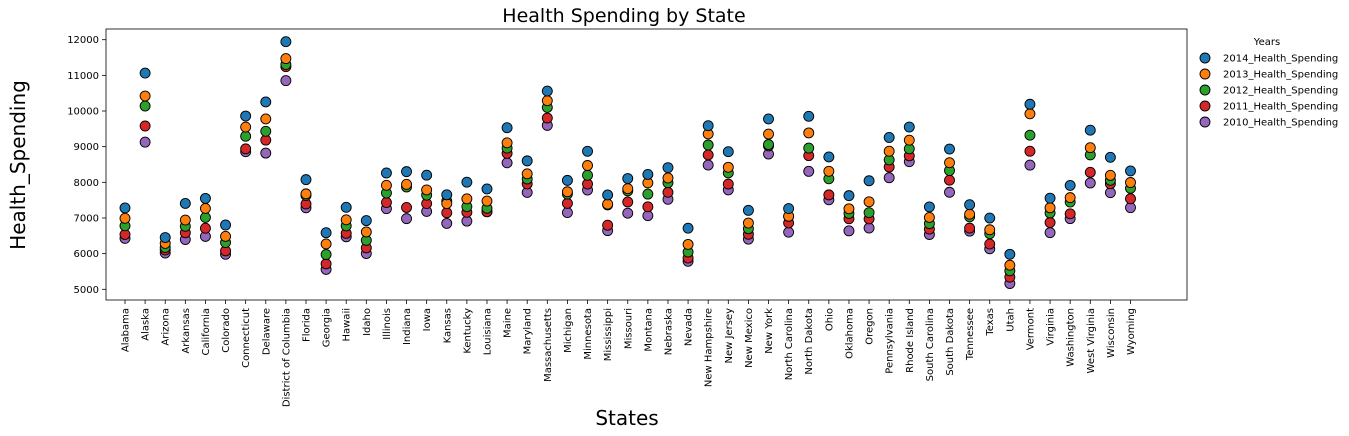 This screenshot has width=1349, height=436. I want to click on point-2012-health-spending-montana, so click(648, 194).